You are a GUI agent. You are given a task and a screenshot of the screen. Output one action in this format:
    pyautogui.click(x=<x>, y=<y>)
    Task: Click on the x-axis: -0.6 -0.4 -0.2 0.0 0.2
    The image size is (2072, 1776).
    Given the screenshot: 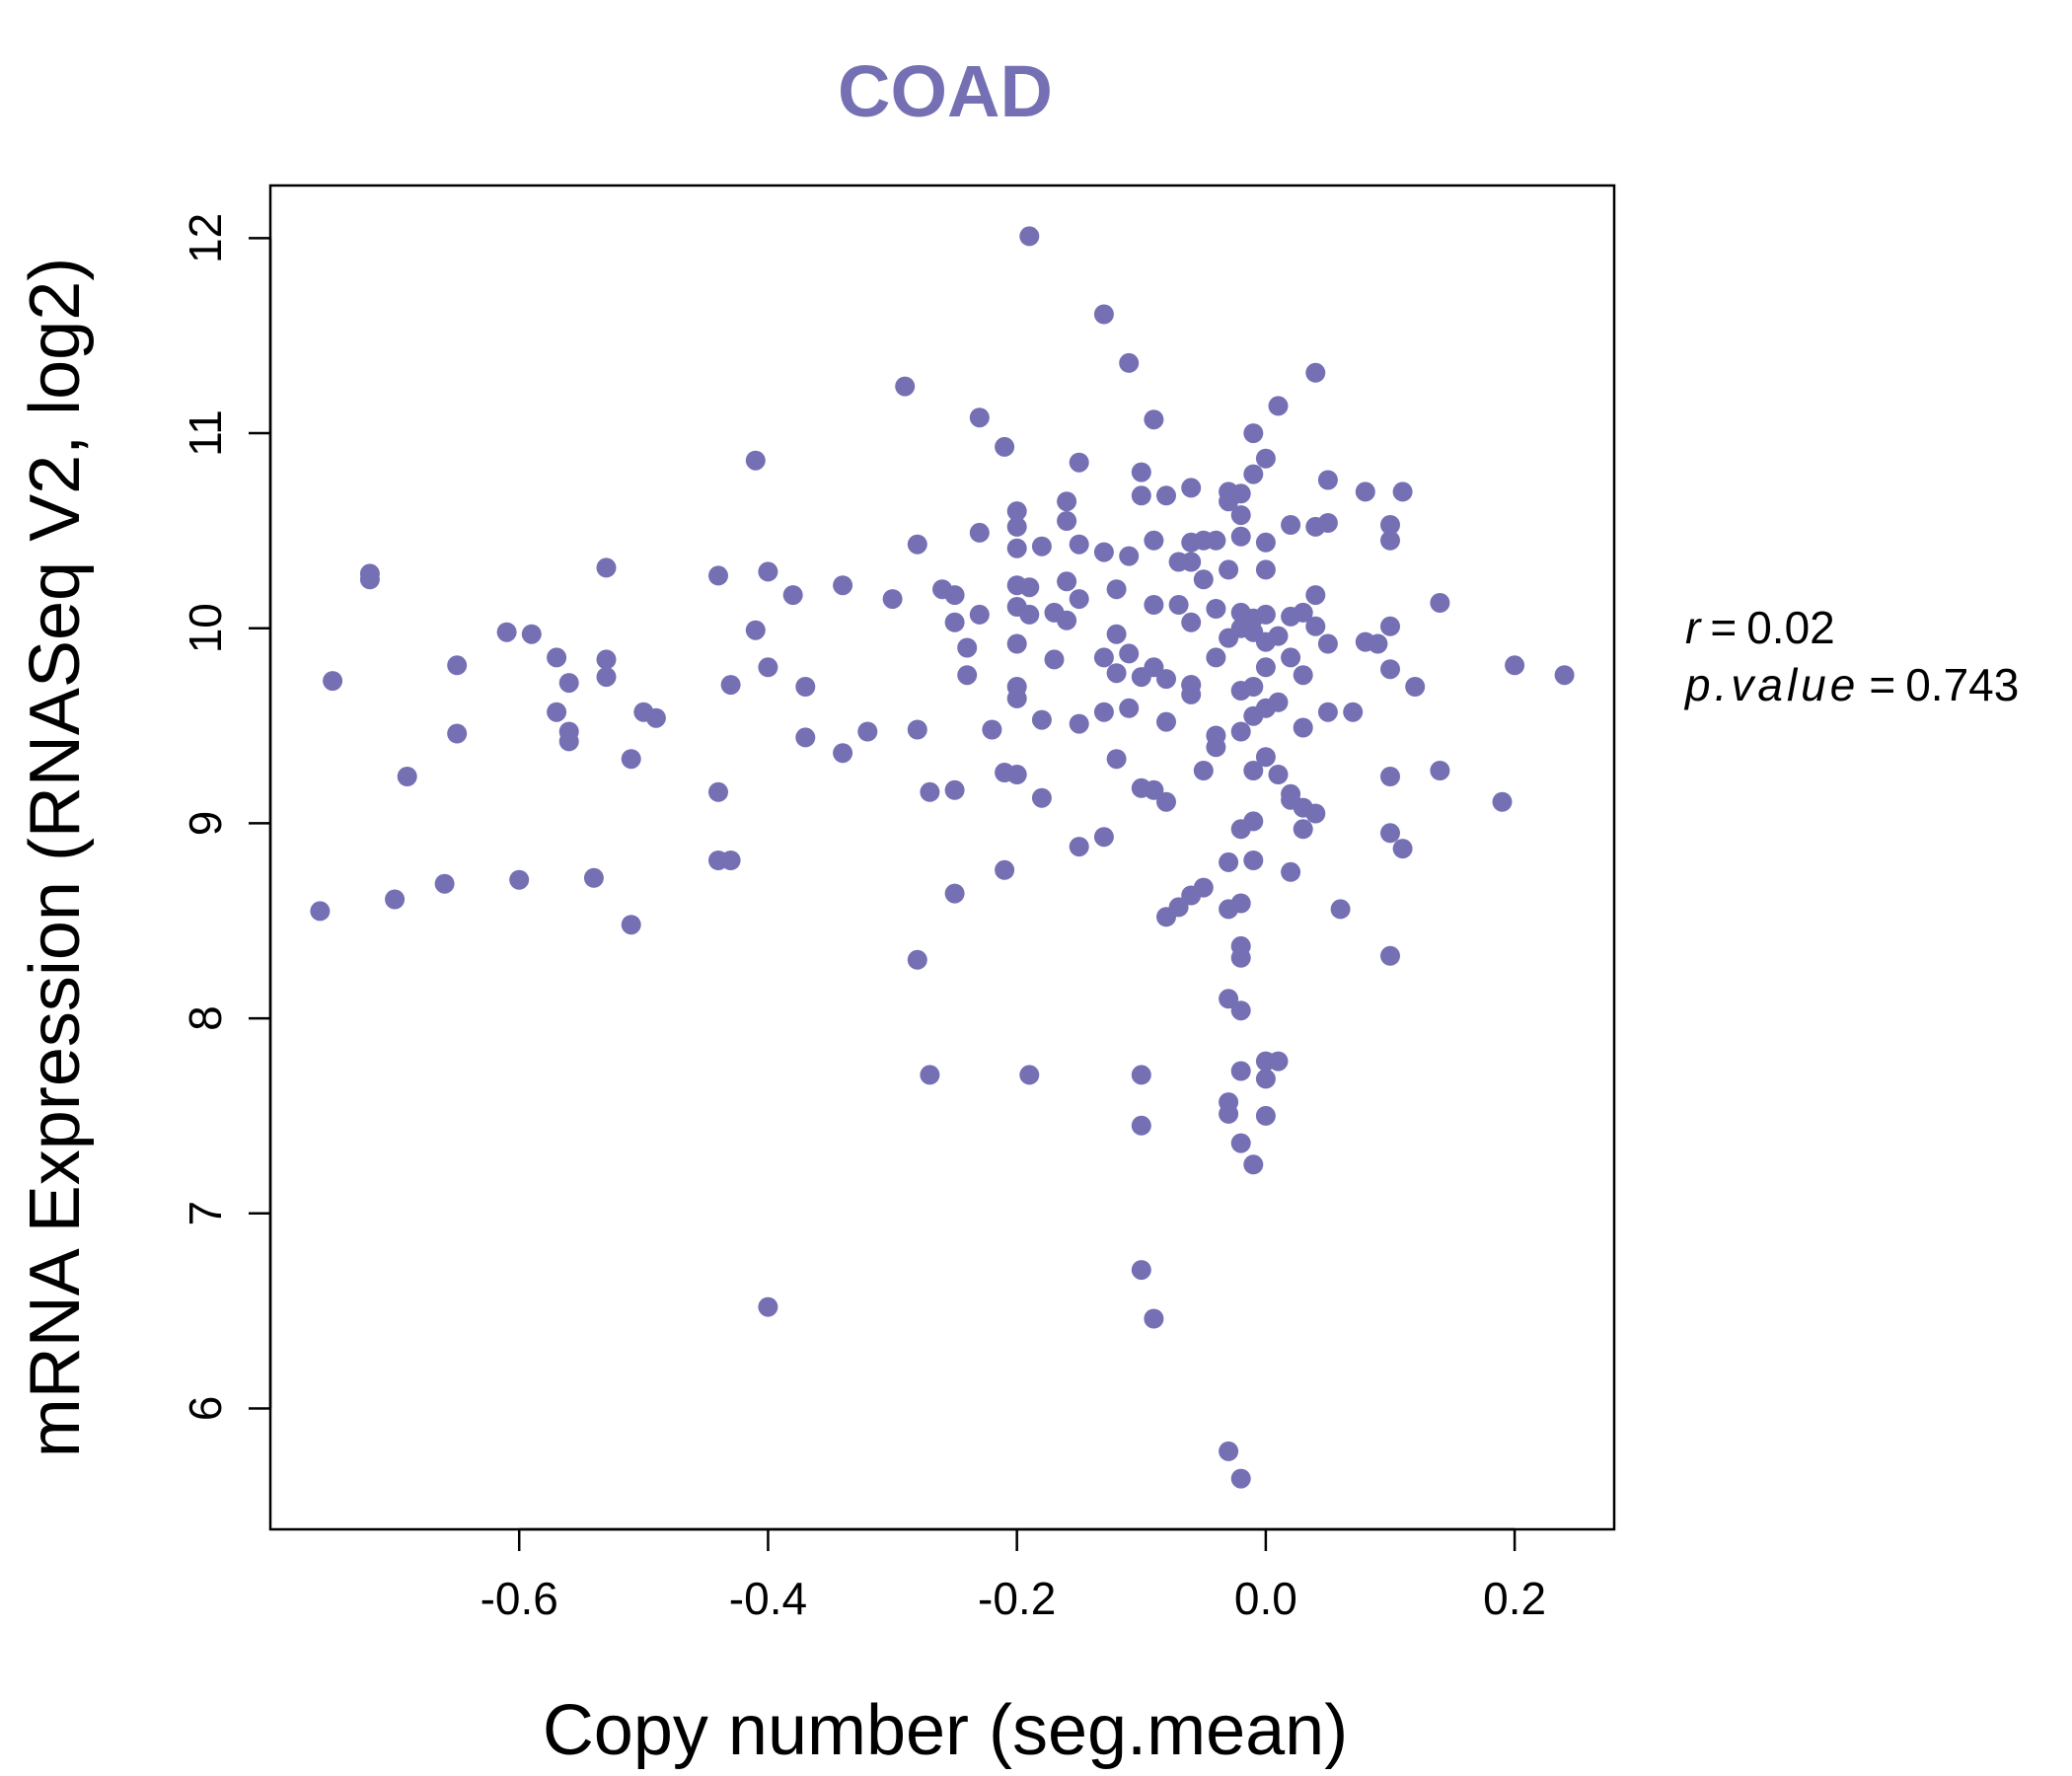 What is the action you would take?
    pyautogui.click(x=1014, y=1576)
    